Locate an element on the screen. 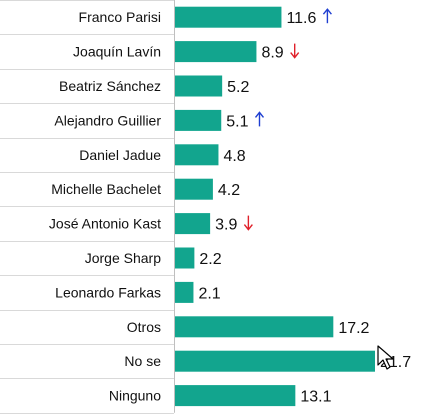 The height and width of the screenshot is (416, 447). category-label: Leonardo Farkas is located at coordinates (108, 292).